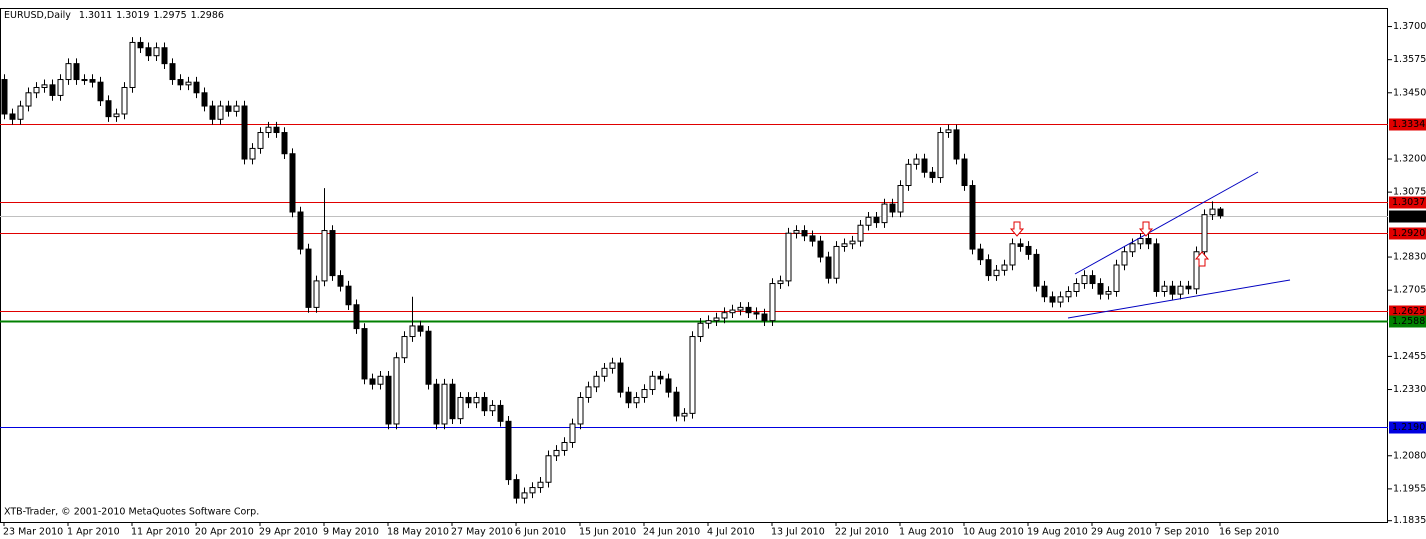 This screenshot has width=1426, height=539. I want to click on last-close: 1.2986, so click(207, 15).